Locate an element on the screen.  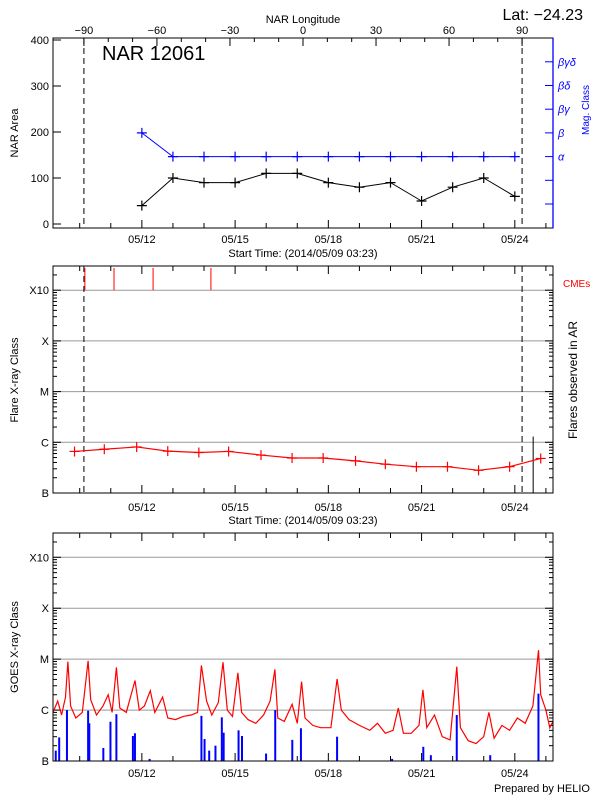
longitude-tick-label: 30 is located at coordinates (376, 31).